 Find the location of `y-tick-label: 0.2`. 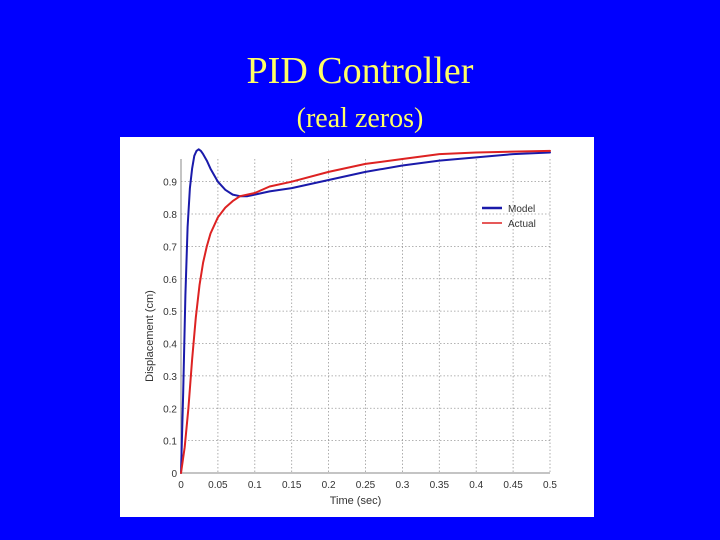

y-tick-label: 0.2 is located at coordinates (170, 409).